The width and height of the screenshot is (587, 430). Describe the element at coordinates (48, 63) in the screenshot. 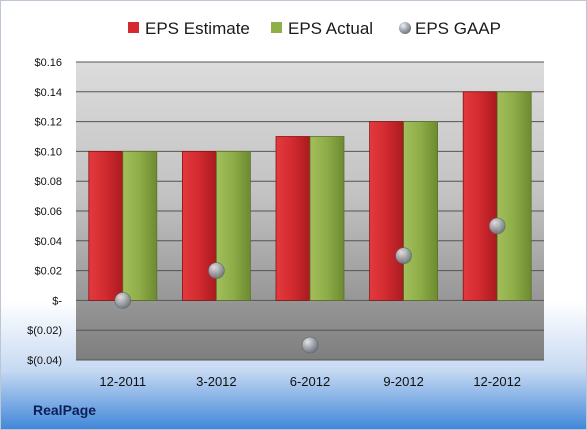

I see `y-tick-label: $0.16` at that location.